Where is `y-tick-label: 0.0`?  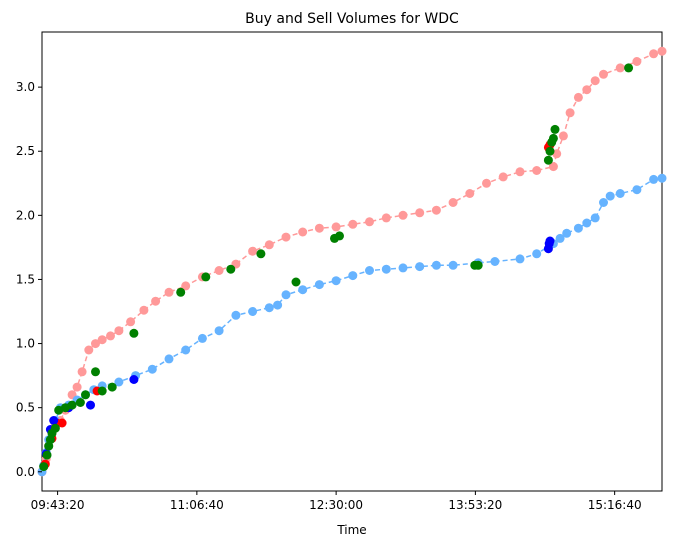 y-tick-label: 0.0 is located at coordinates (25, 472).